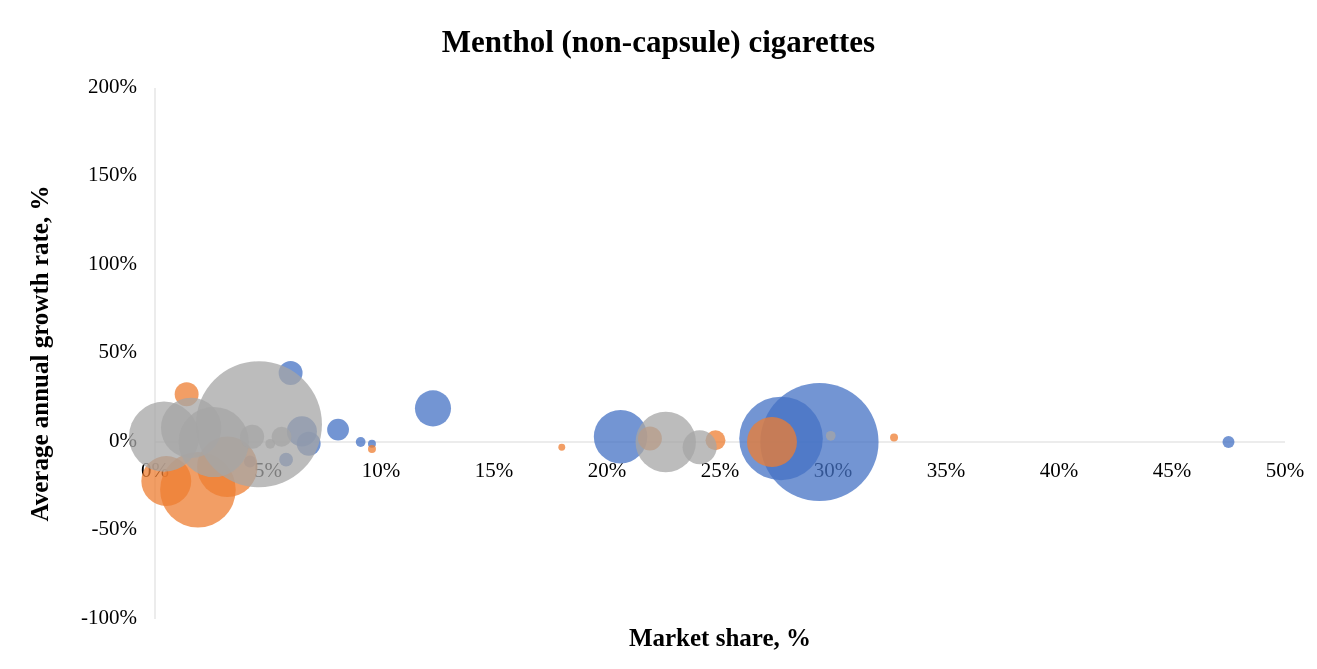 The width and height of the screenshot is (1317, 669). Describe the element at coordinates (946, 469) in the screenshot. I see `x-tick-label: 35%` at that location.